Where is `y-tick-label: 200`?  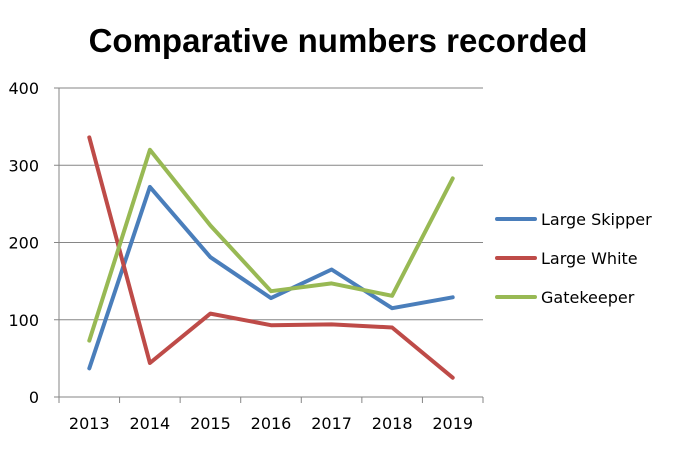 y-tick-label: 200 is located at coordinates (23, 243).